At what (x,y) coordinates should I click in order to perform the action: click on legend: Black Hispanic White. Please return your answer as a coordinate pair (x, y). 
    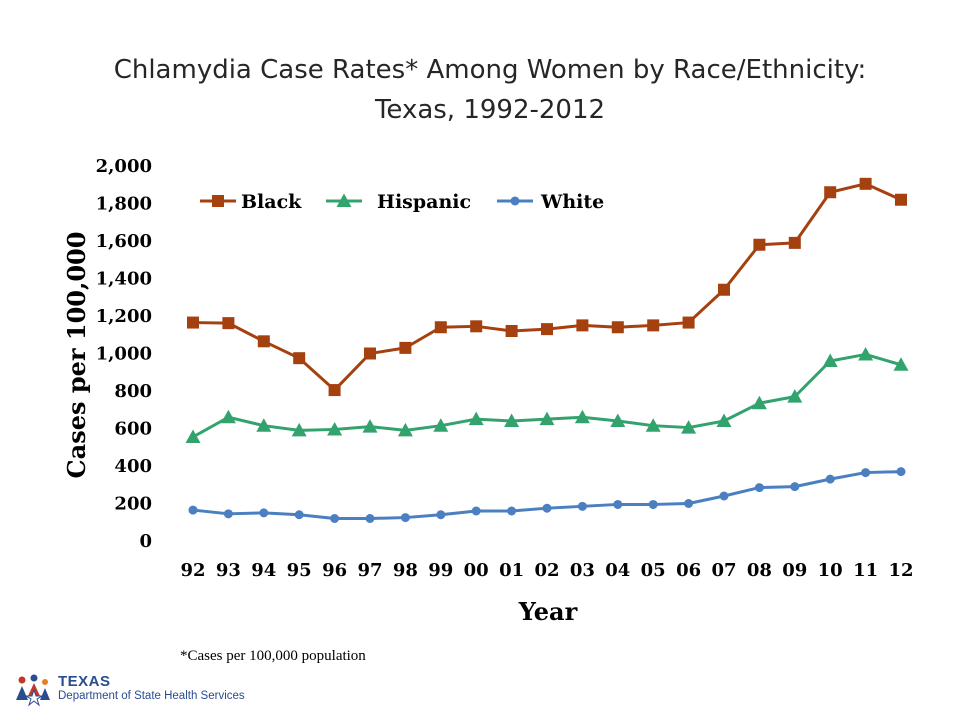
    Looking at the image, I should click on (398, 201).